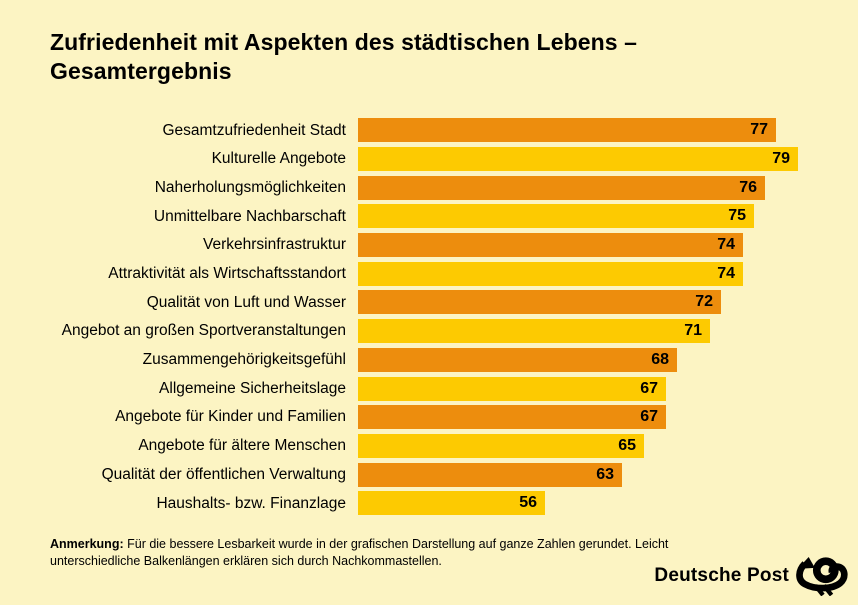 The image size is (858, 605). What do you see at coordinates (251, 503) in the screenshot?
I see `bar-label: Haushalts- bzw. Finanzlage` at bounding box center [251, 503].